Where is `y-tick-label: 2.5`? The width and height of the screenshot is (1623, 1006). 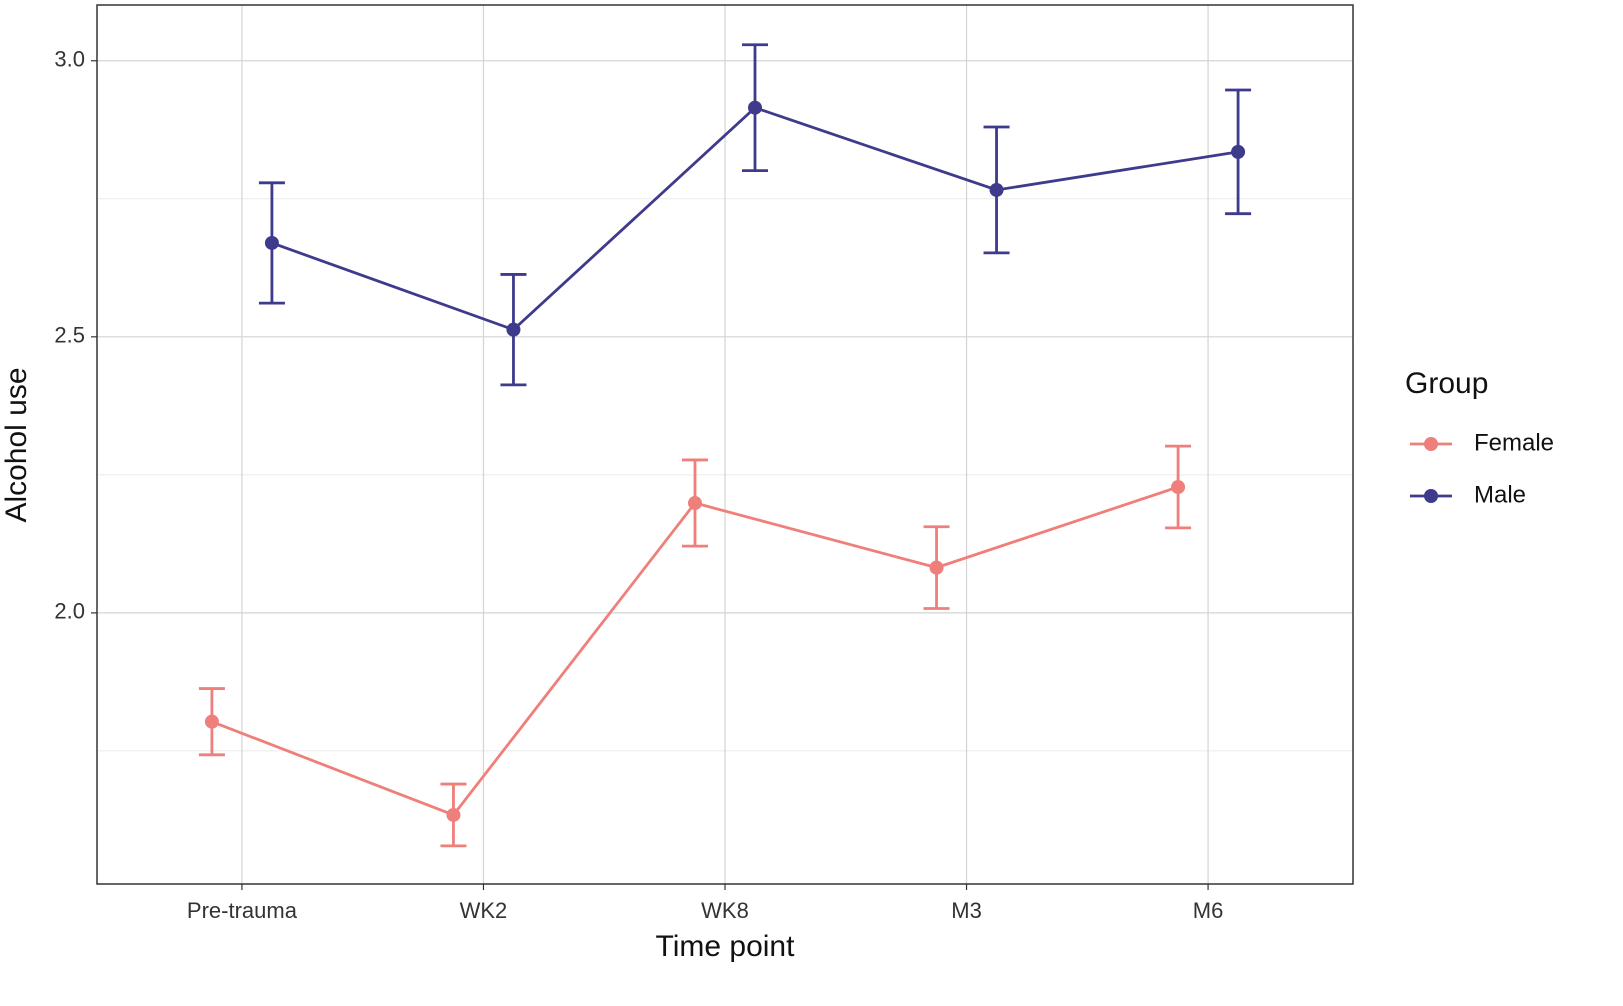
y-tick-label: 2.5 is located at coordinates (69, 335).